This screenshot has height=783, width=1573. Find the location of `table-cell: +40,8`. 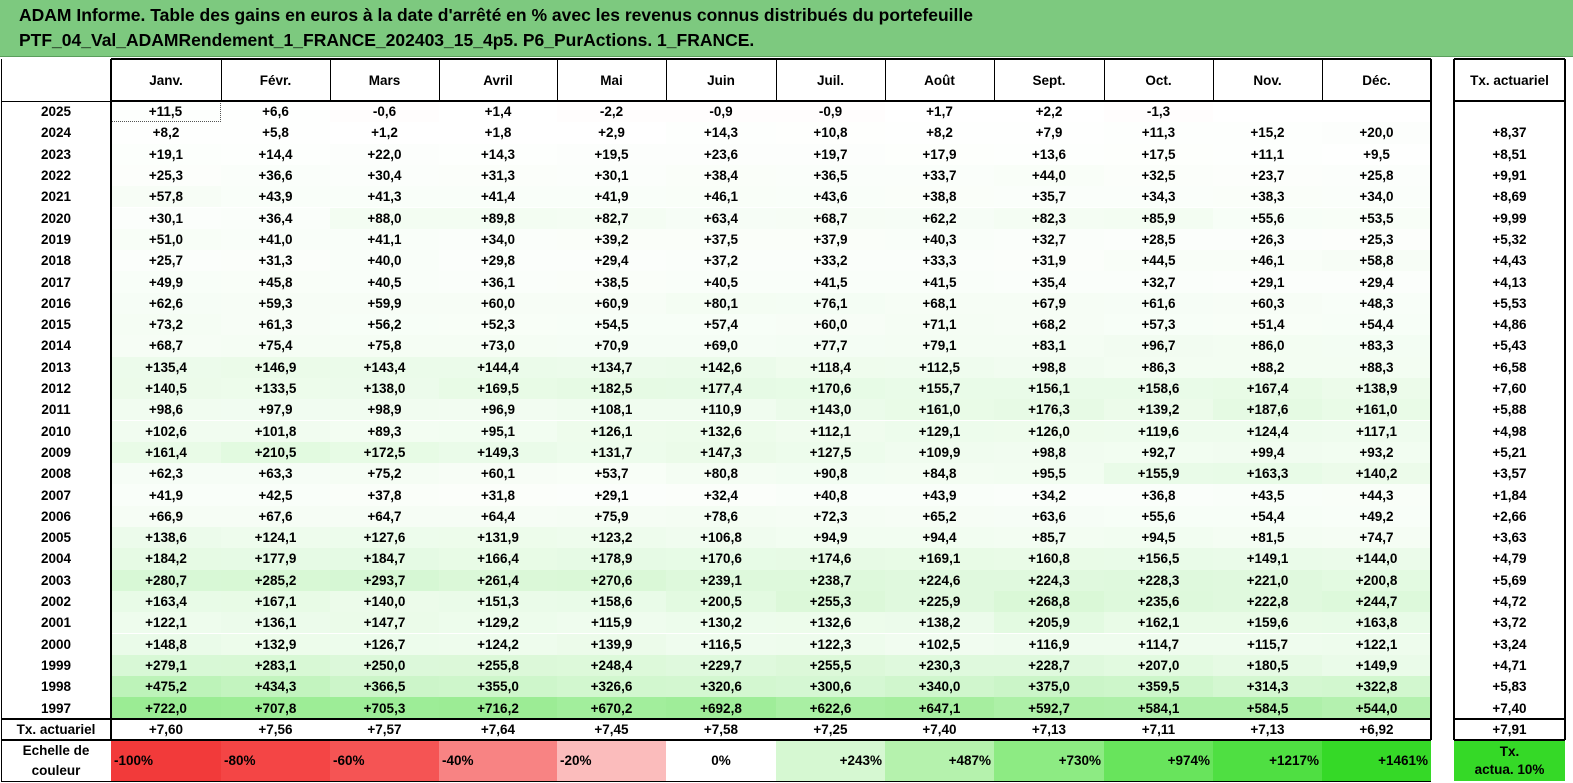

table-cell: +40,8 is located at coordinates (830, 495).